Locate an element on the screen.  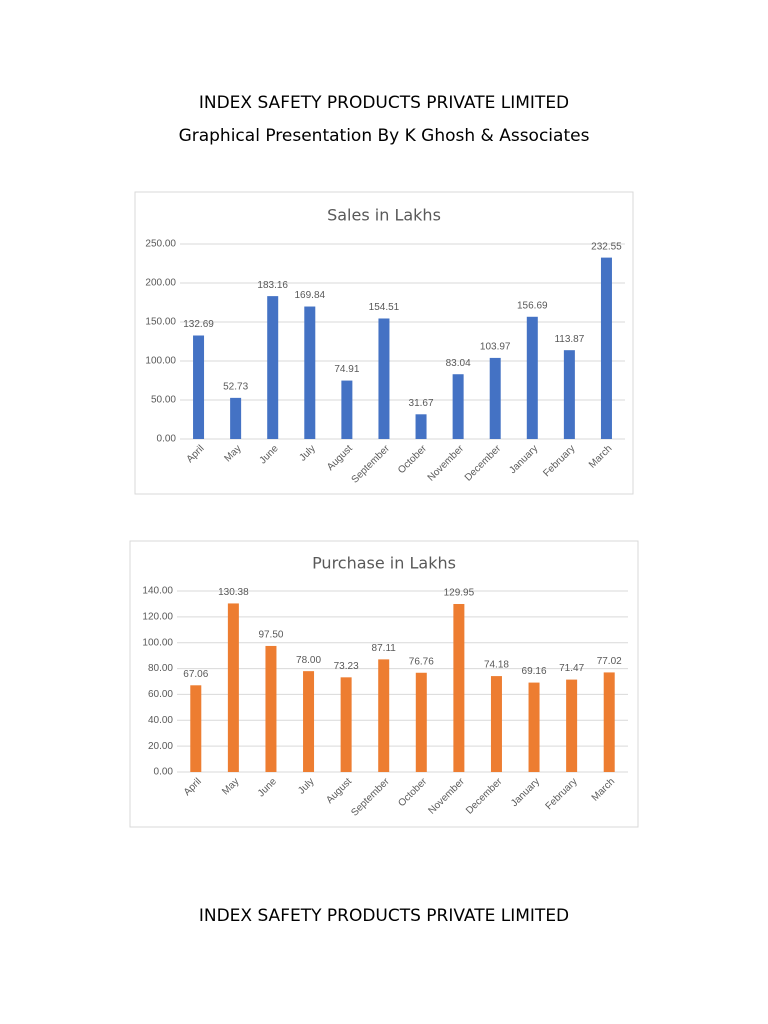
data-label: 113.87 is located at coordinates (569, 339).